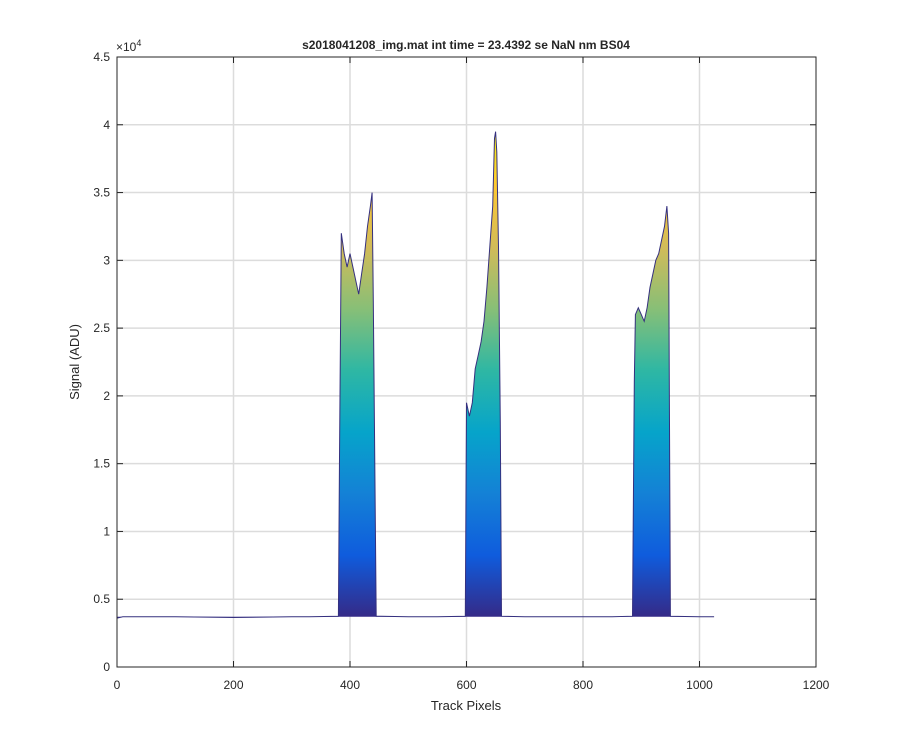 This screenshot has height=750, width=900. What do you see at coordinates (117, 685) in the screenshot?
I see `x-tick-label: 0` at bounding box center [117, 685].